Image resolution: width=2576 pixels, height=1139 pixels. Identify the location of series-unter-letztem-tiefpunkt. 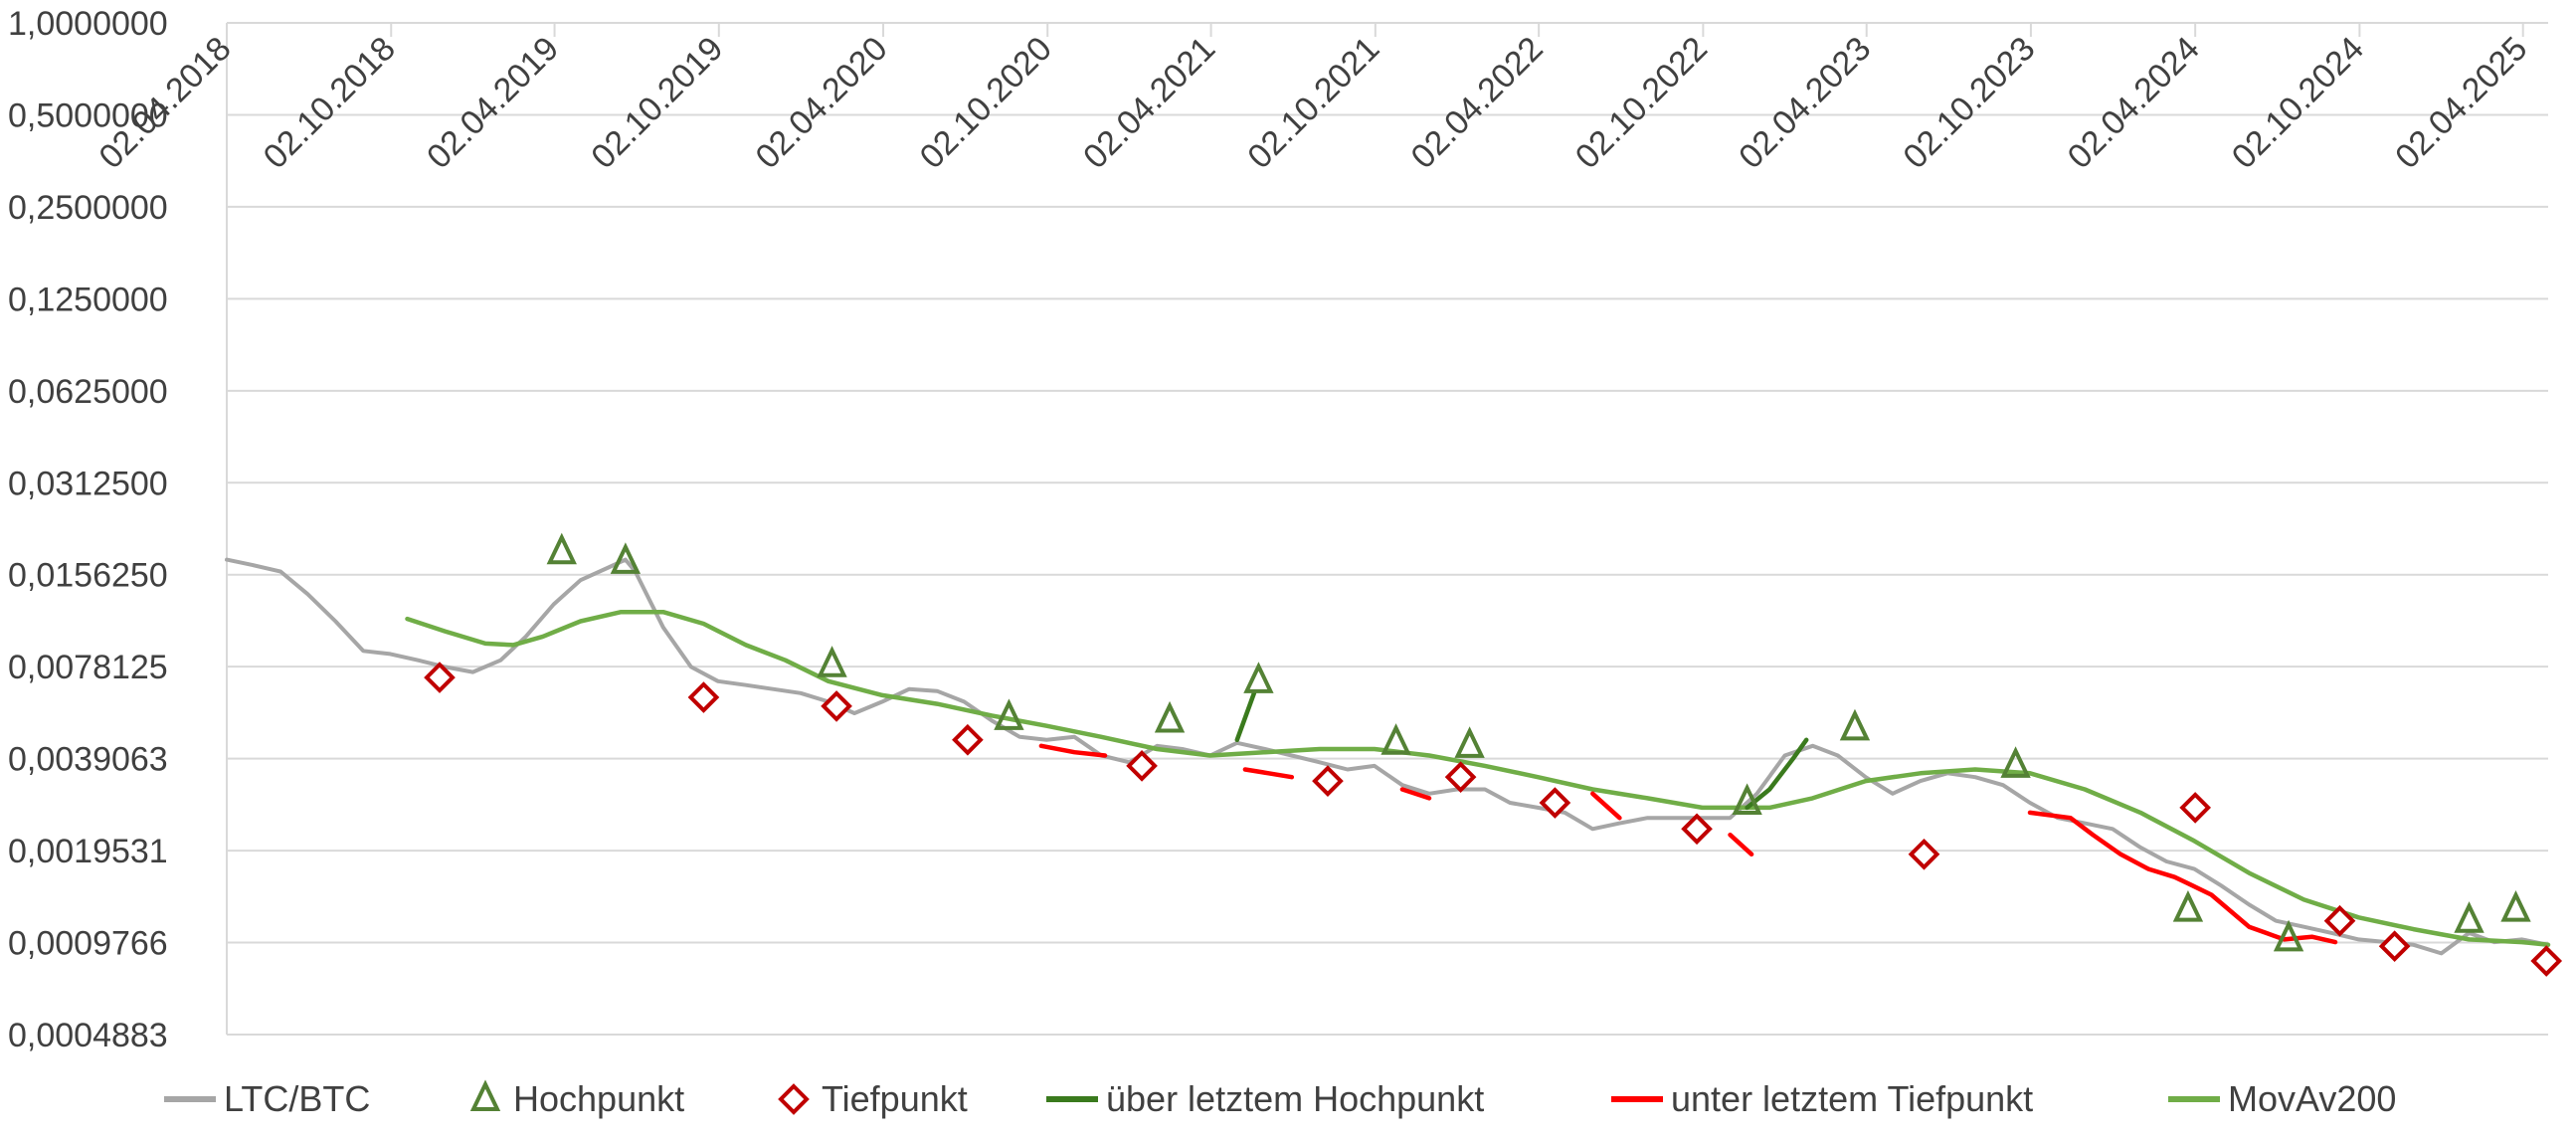
(1688, 844).